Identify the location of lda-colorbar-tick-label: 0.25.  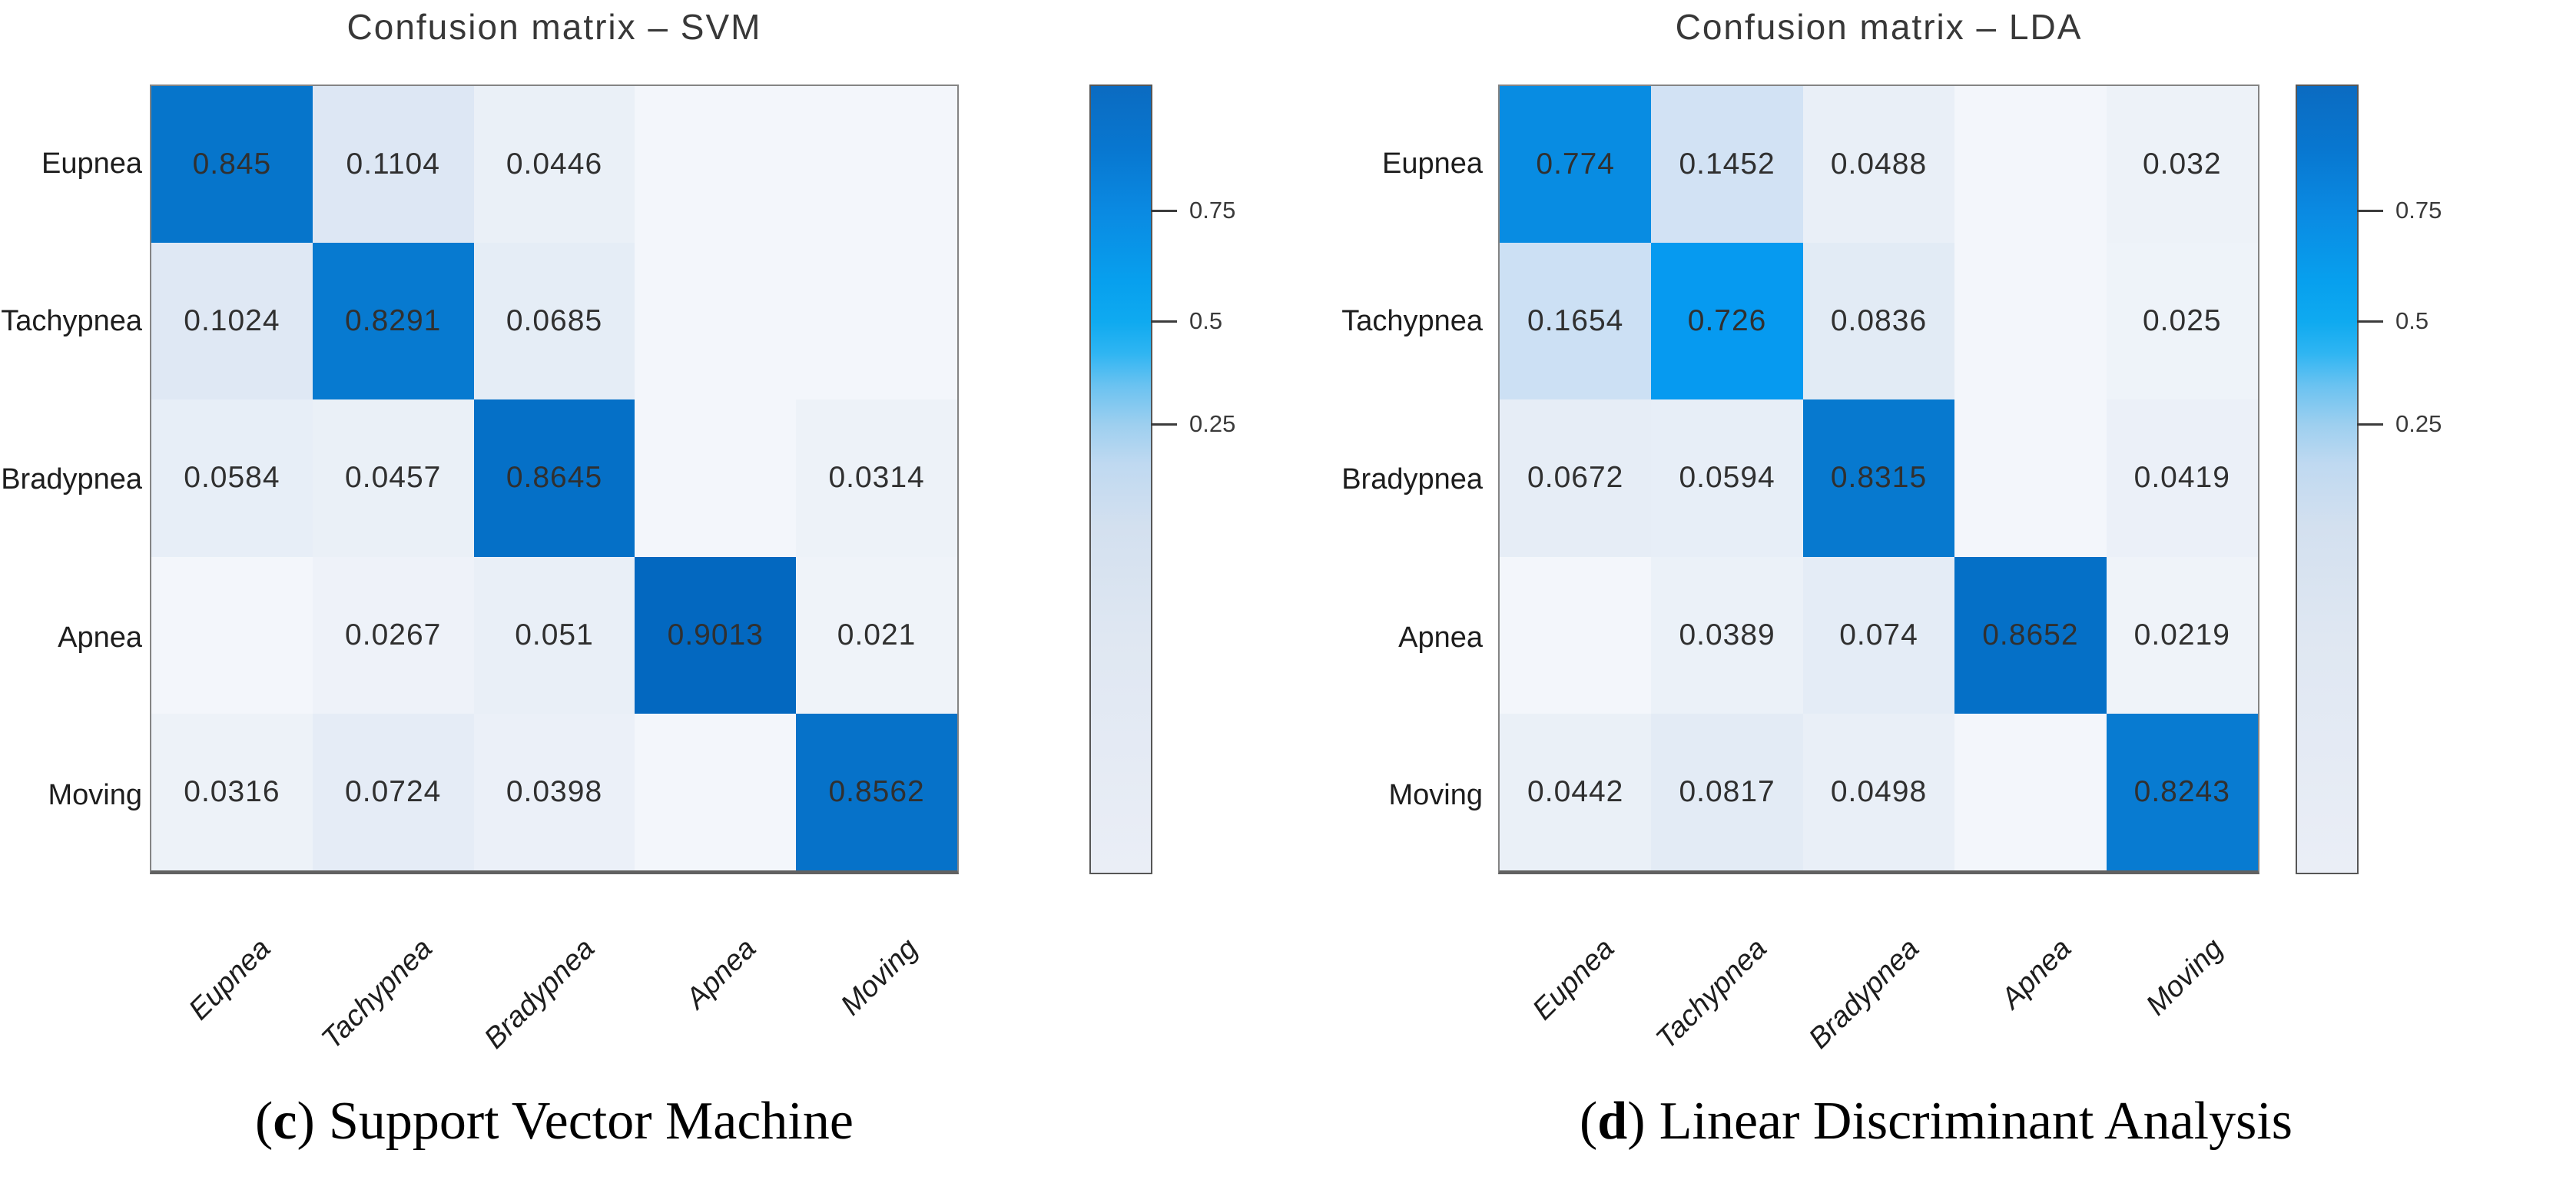
(2418, 424).